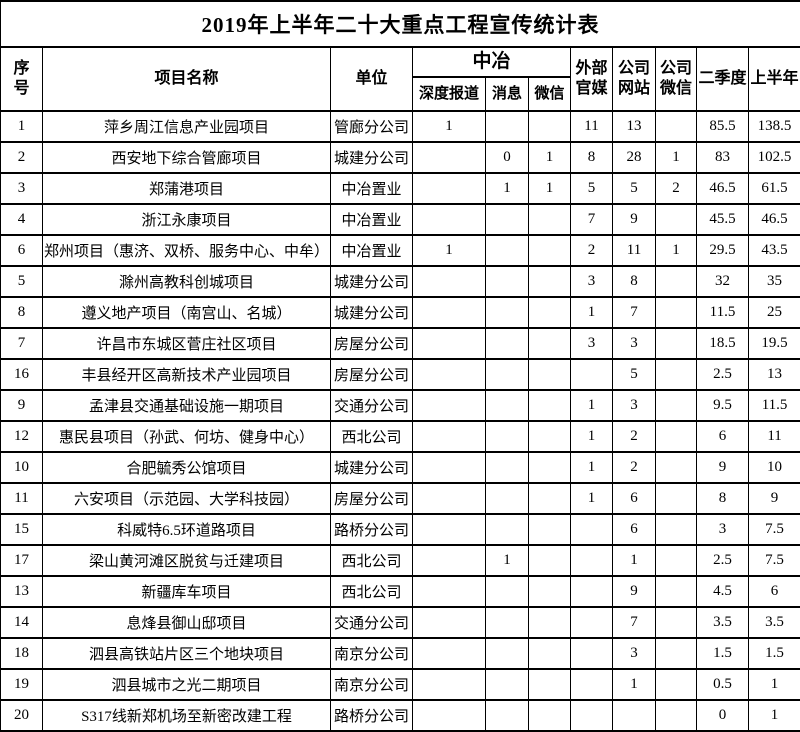 Image resolution: width=800 pixels, height=732 pixels. Describe the element at coordinates (592, 250) in the screenshot. I see `cell-external-media: 2` at that location.